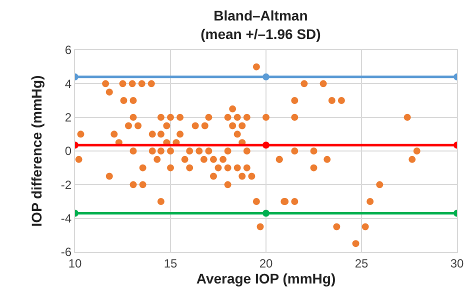 Image resolution: width=474 pixels, height=294 pixels. I want to click on y-tick-label: -4, so click(66, 219).